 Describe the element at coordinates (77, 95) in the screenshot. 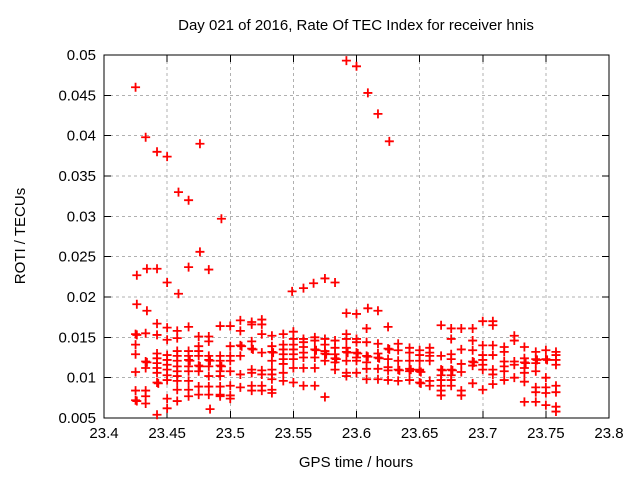

I see `svg-text: 0.045` at that location.